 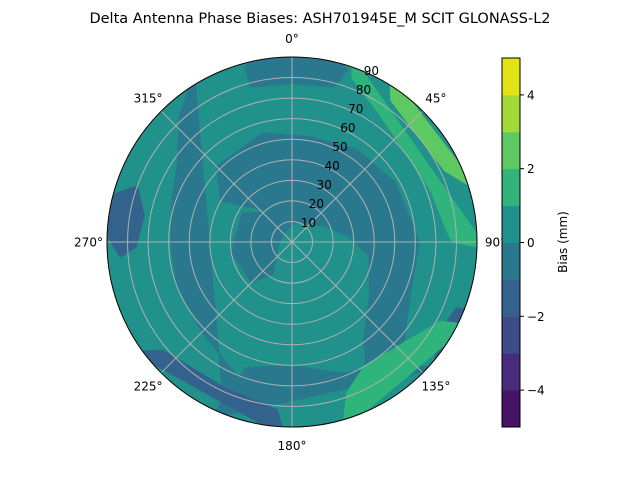 What do you see at coordinates (531, 243) in the screenshot?
I see `colorbar-tick-label: 0` at bounding box center [531, 243].